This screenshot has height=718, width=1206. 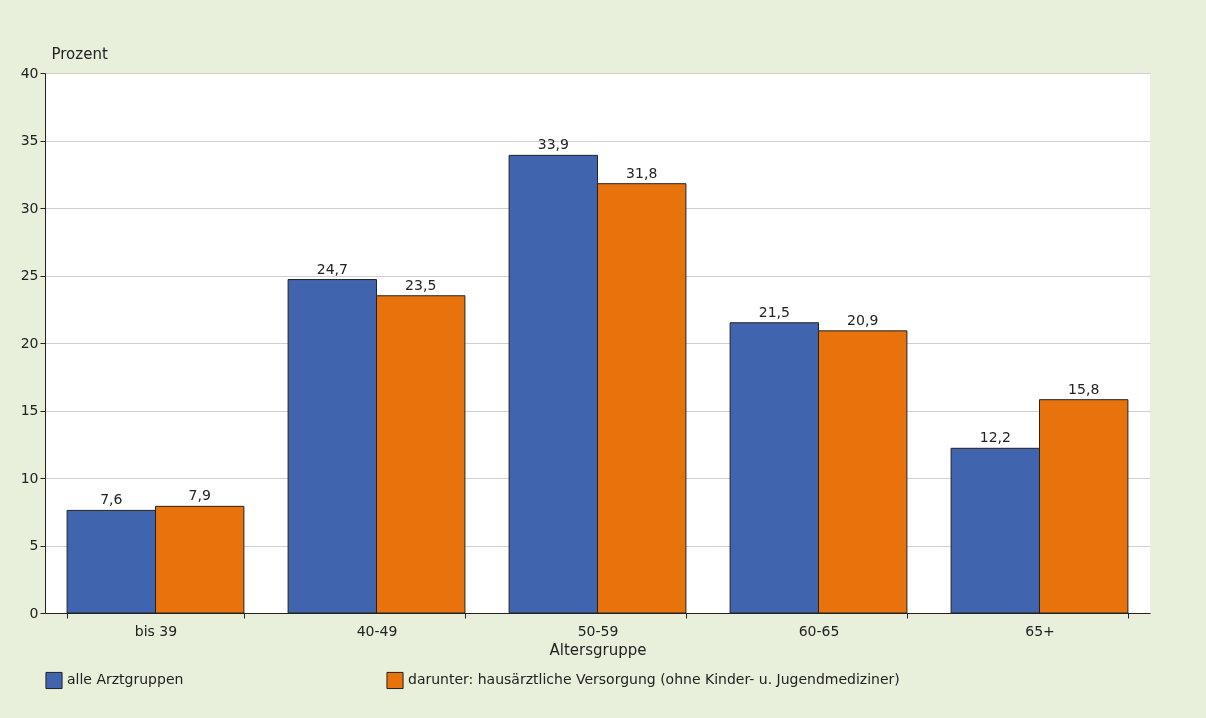 What do you see at coordinates (199, 495) in the screenshot?
I see `data-label: 7,9` at bounding box center [199, 495].